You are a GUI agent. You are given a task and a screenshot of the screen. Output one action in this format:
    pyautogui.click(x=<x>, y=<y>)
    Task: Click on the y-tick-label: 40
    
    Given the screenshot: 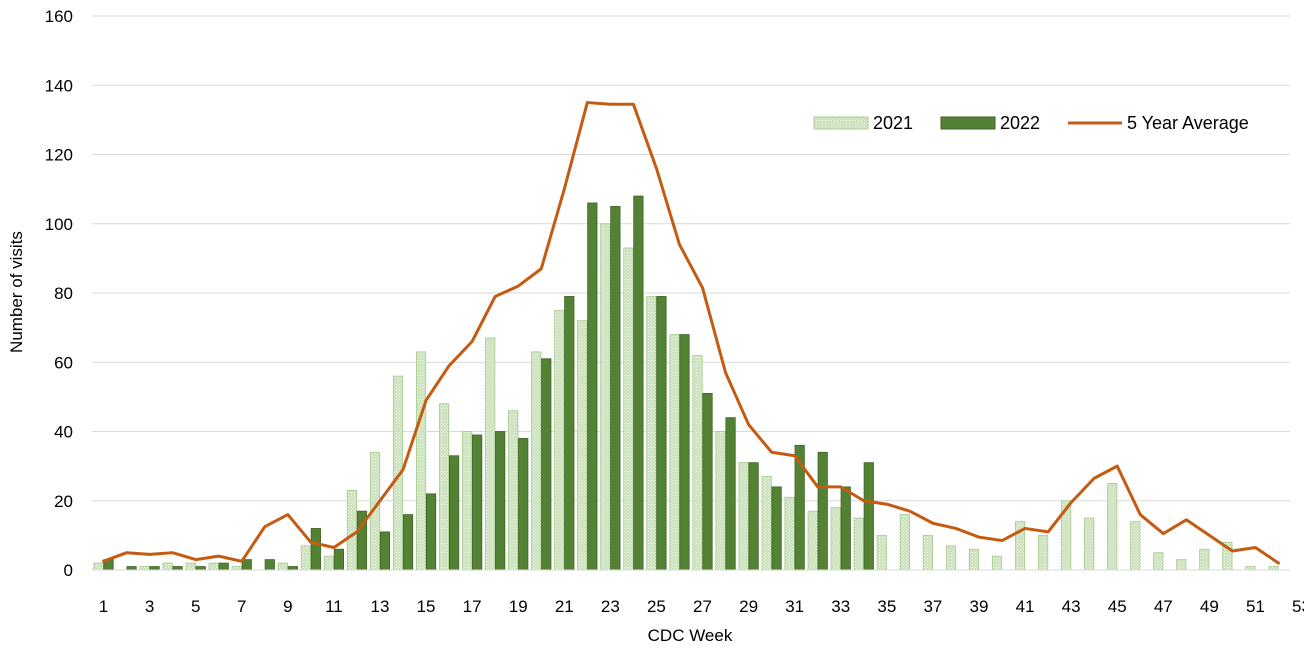 What is the action you would take?
    pyautogui.click(x=63, y=432)
    